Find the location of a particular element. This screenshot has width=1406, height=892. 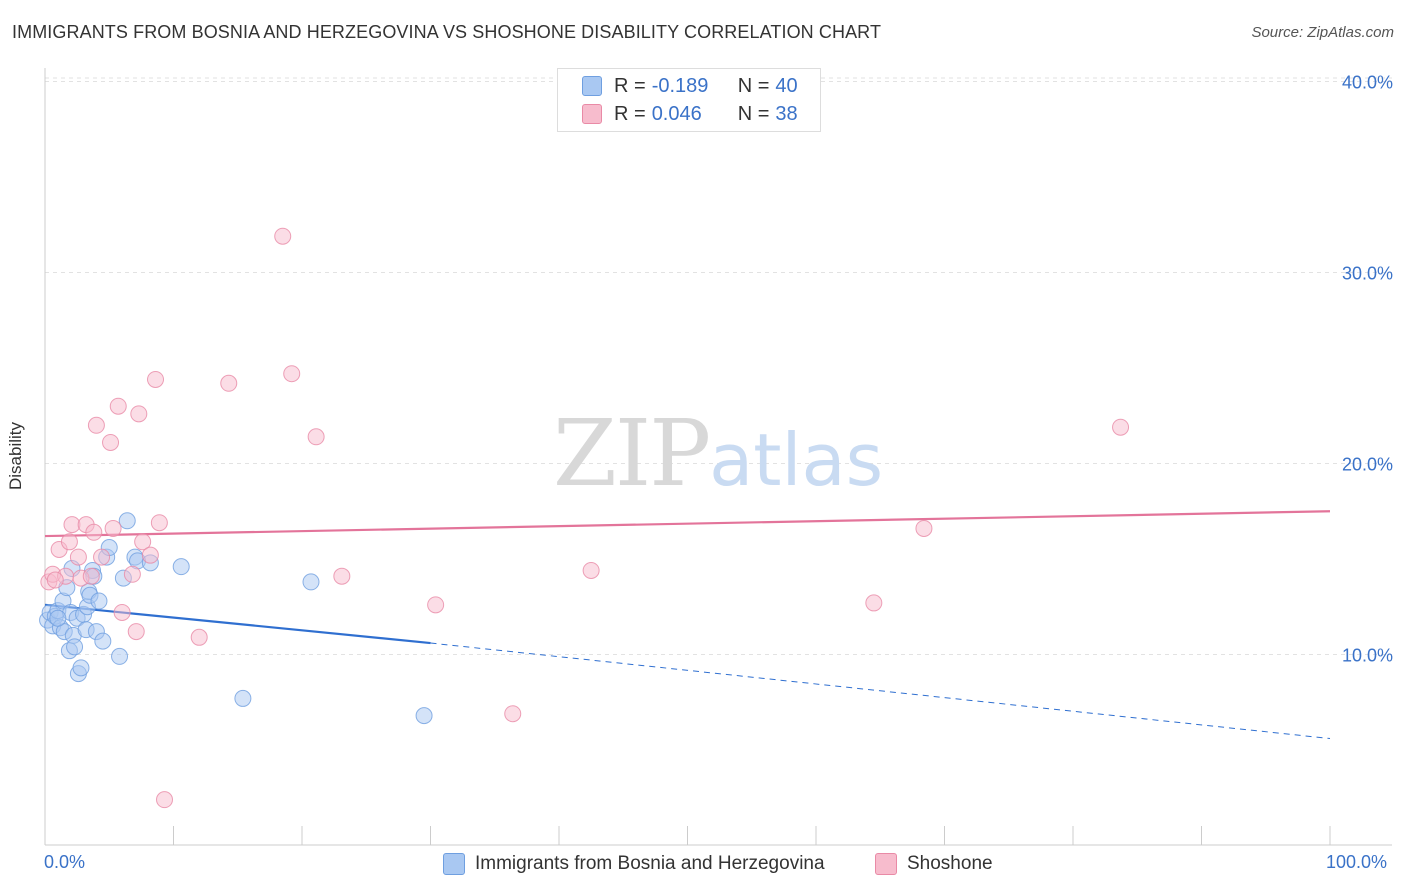

series-legend-label-bosnia: Immigrants from Bosnia and Herzegovina is located at coordinates (650, 863).